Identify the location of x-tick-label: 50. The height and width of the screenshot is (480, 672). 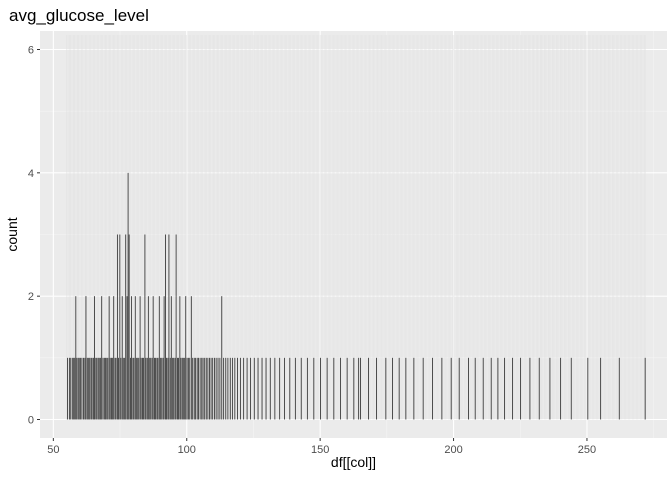
(53, 450).